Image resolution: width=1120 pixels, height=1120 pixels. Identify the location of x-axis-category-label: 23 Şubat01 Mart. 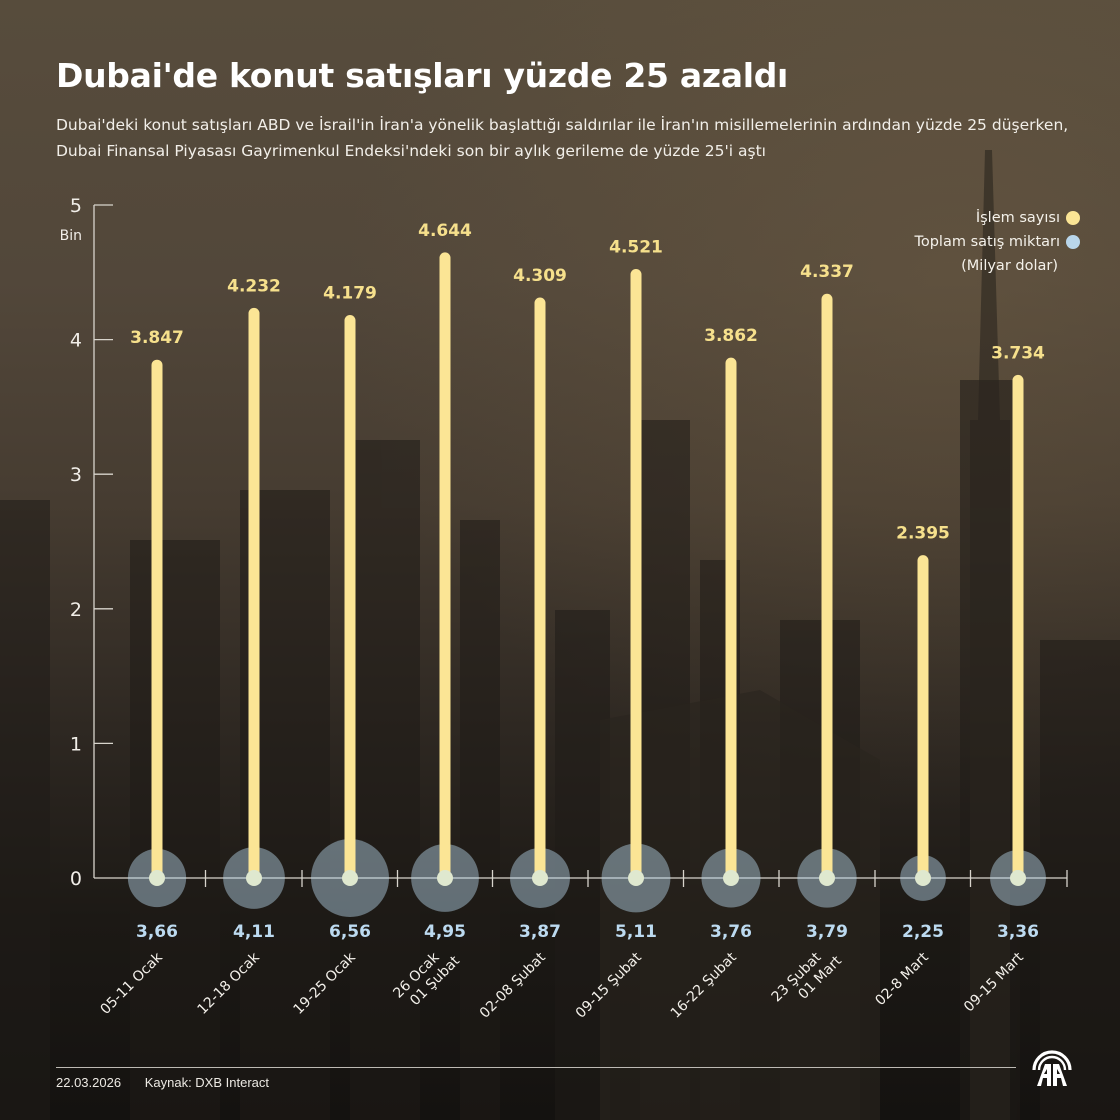
(807, 979).